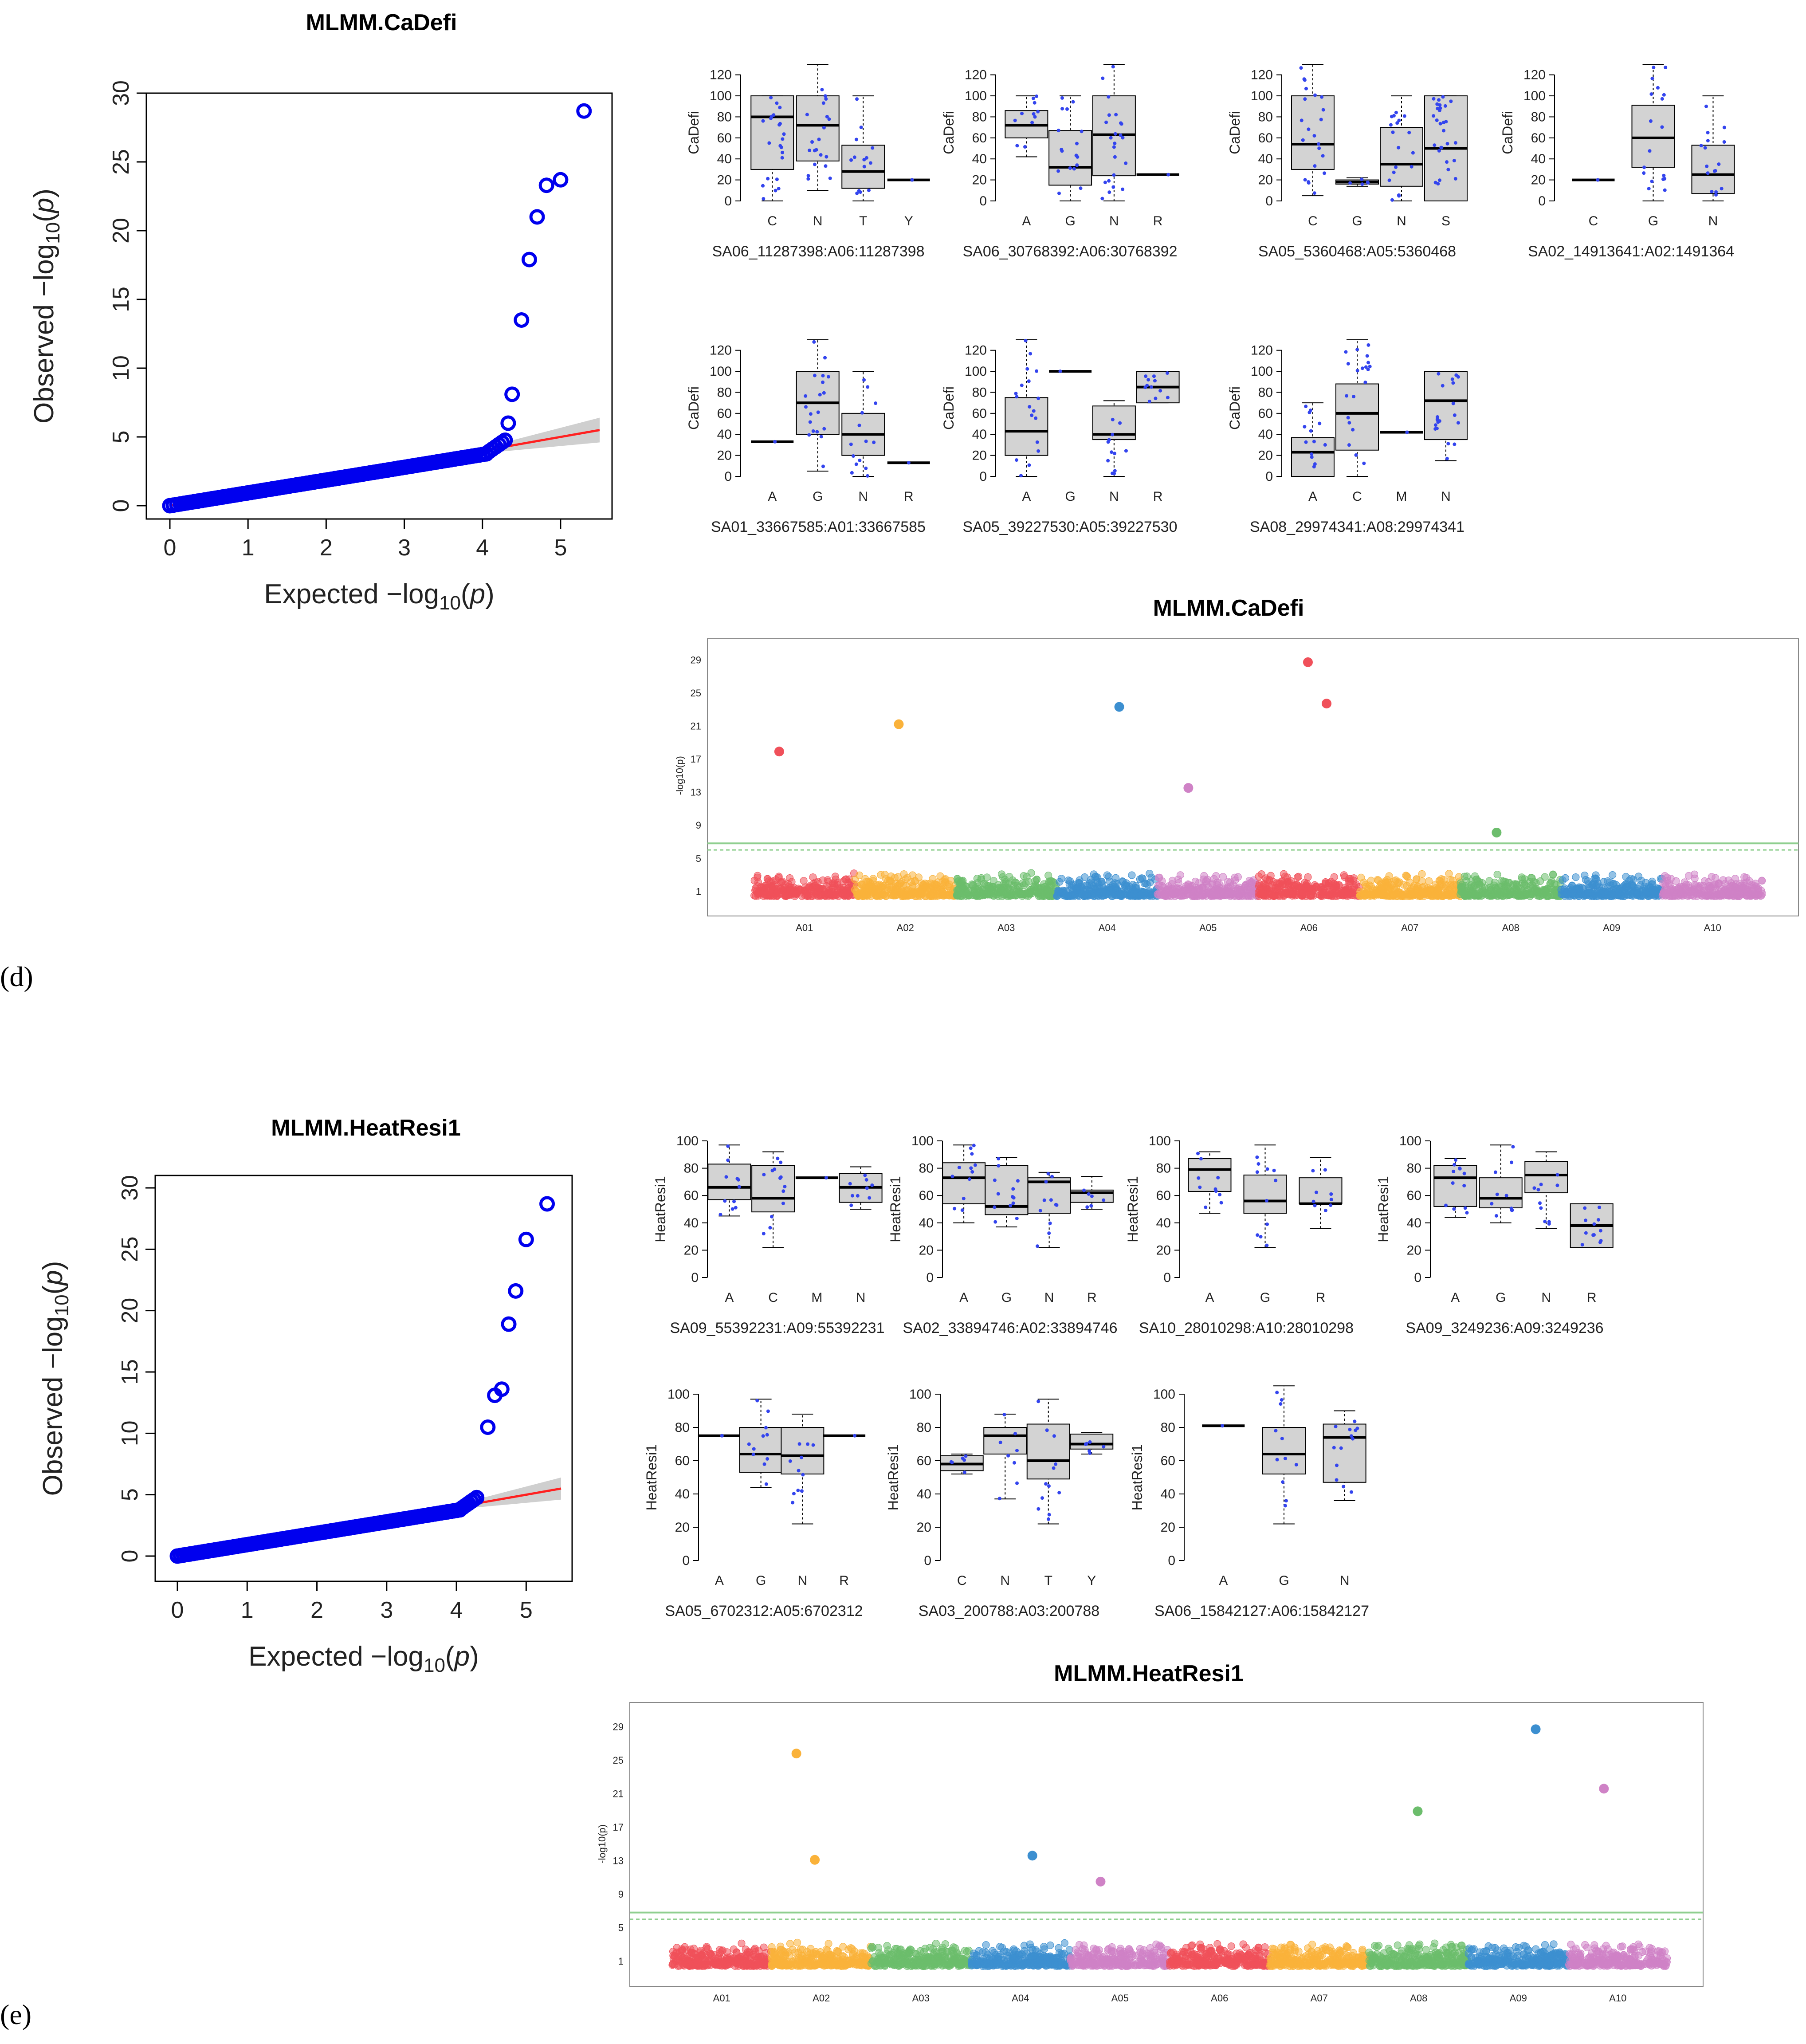 This screenshot has height=2044, width=1806. Describe the element at coordinates (618, 1794) in the screenshot. I see `y-tick-label: 21` at that location.